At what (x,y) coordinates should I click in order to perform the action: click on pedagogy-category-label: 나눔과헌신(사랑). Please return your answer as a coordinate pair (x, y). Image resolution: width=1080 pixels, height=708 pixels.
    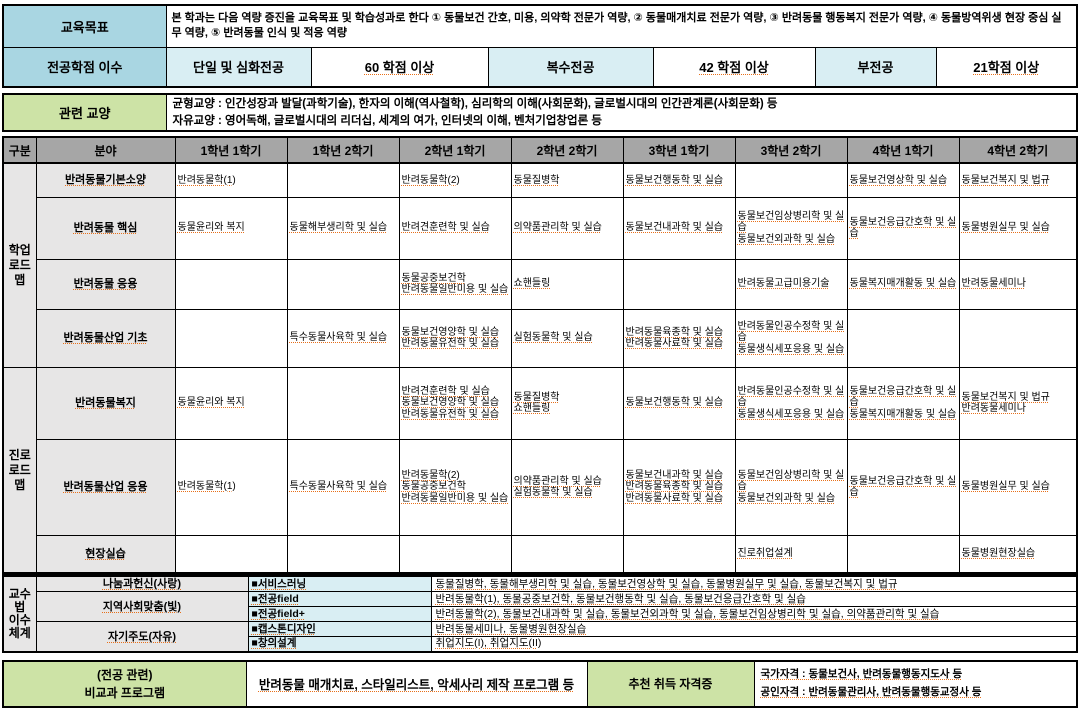
    Looking at the image, I should click on (142, 584).